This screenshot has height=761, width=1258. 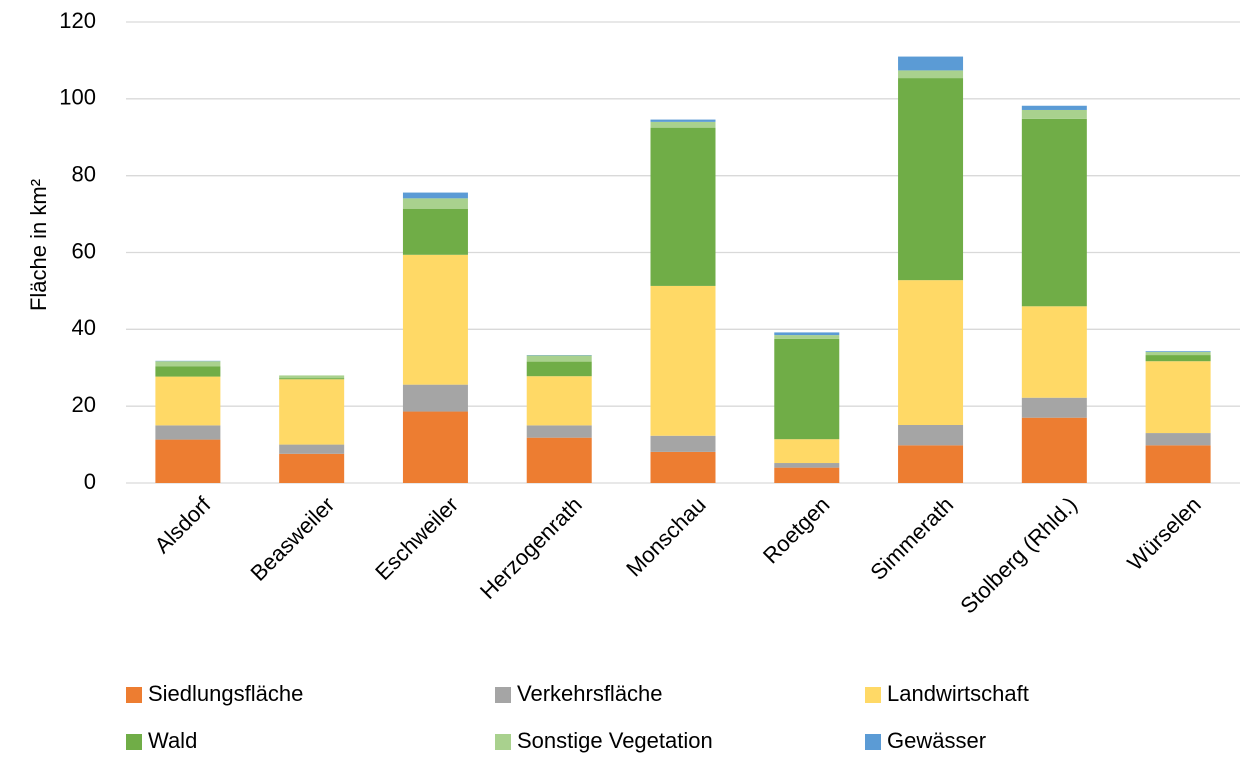 I want to click on y-tick-label: 40, so click(x=84, y=327).